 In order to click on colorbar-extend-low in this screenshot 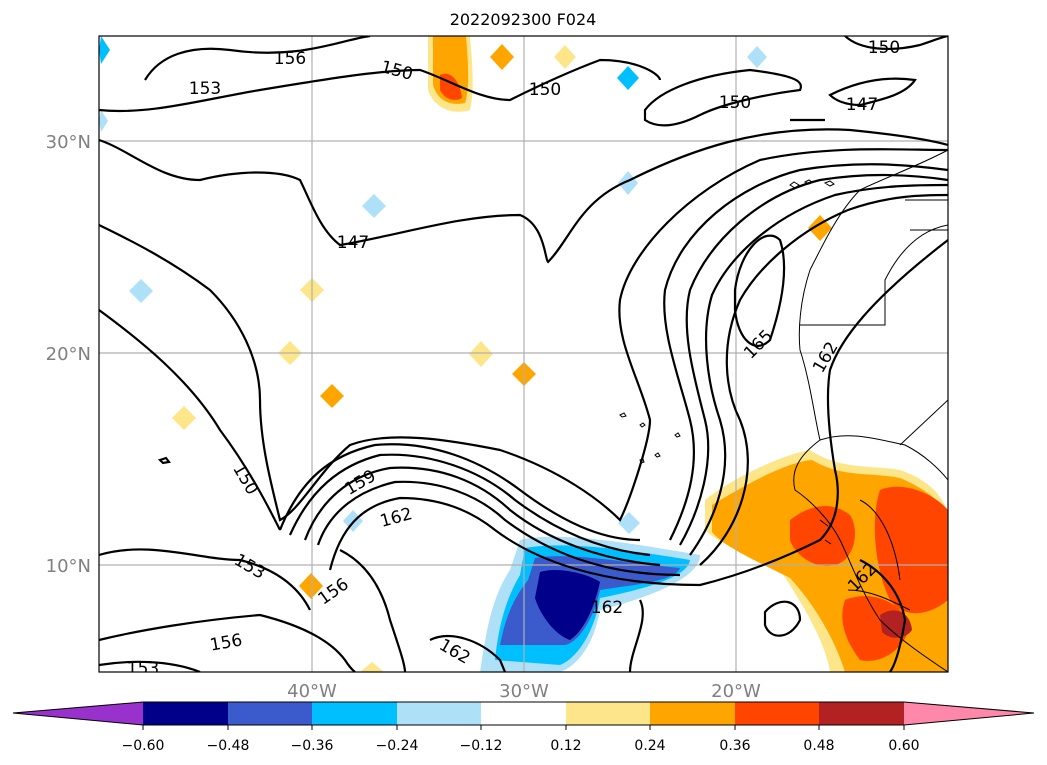, I will do `click(78, 713)`.